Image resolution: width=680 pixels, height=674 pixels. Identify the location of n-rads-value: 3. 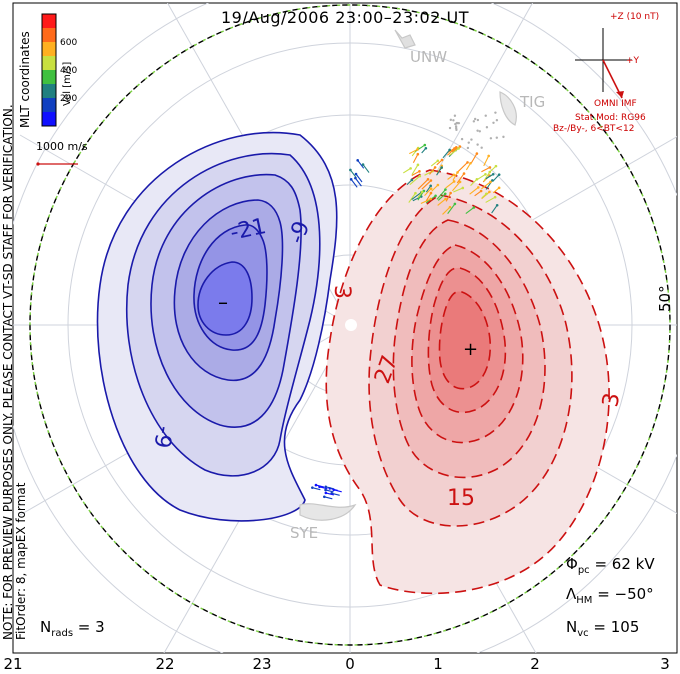
(100, 627).